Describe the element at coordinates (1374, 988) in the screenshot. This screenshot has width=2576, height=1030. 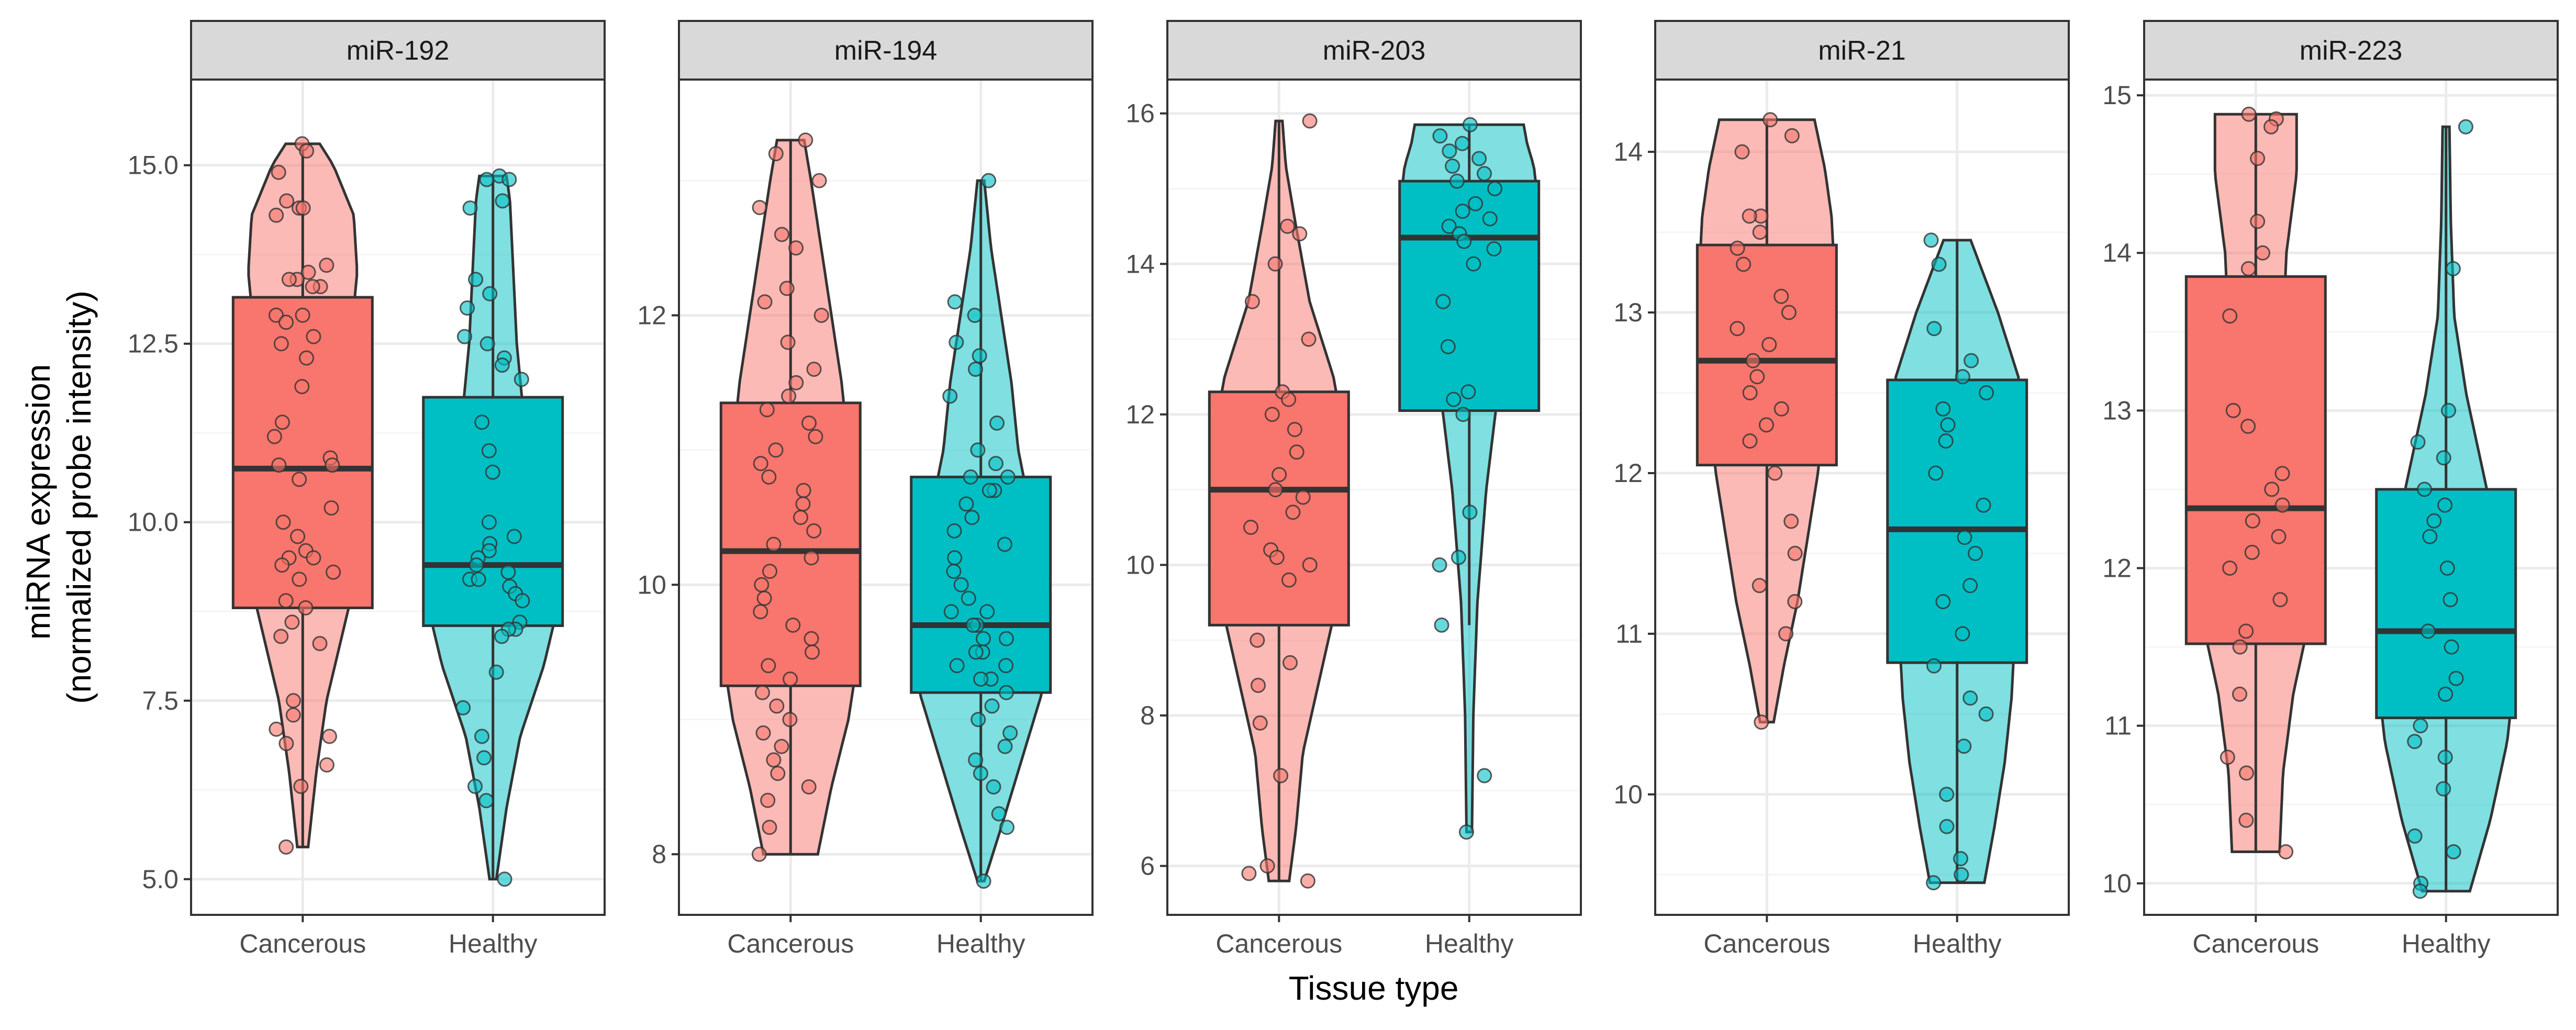
I see `x-axis-title: Tissue type` at that location.